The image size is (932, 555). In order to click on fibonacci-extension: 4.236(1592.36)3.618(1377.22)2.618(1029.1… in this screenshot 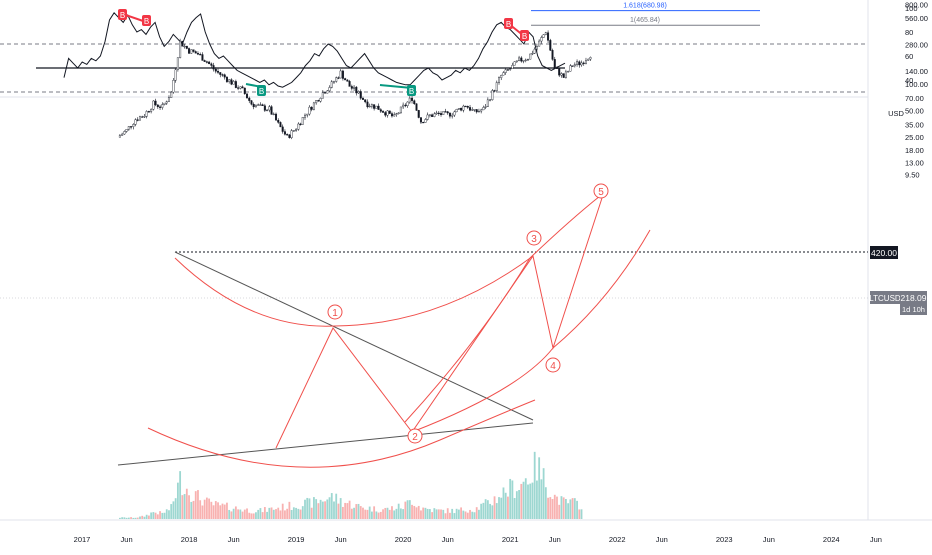, I will do `click(645, 13)`.